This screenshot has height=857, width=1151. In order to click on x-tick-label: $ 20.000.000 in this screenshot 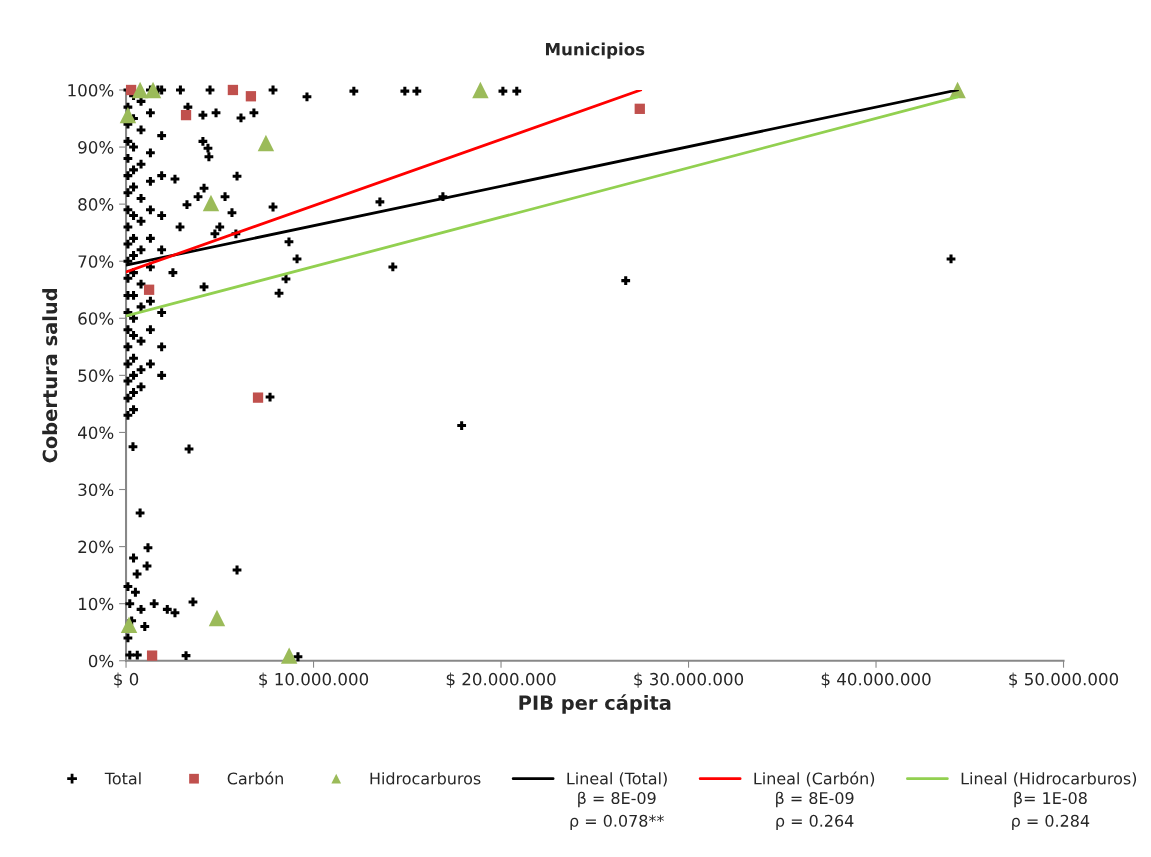, I will do `click(501, 680)`.